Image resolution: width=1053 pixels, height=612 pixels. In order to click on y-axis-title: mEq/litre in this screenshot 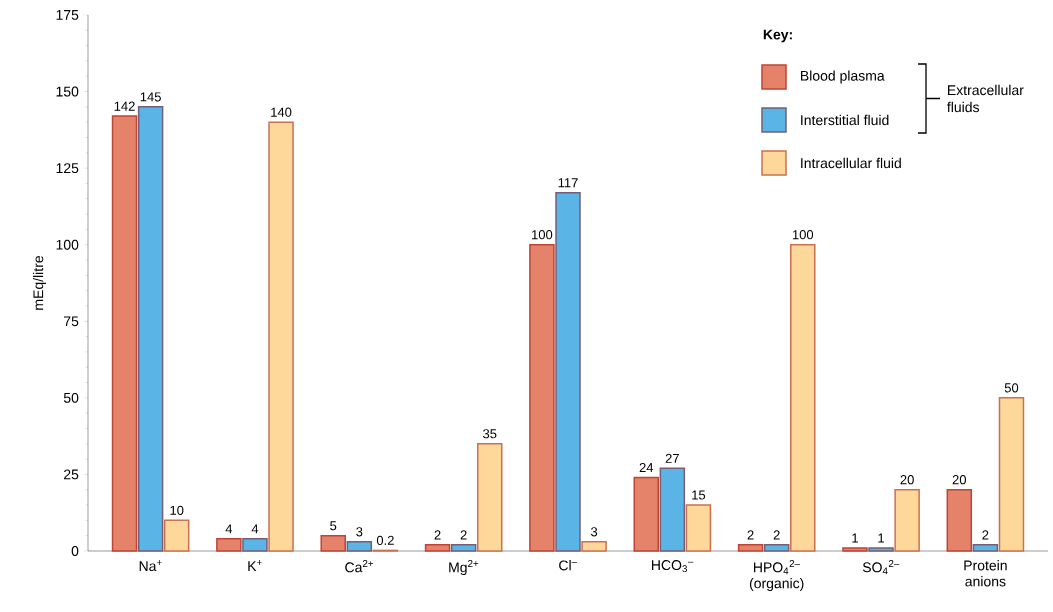, I will do `click(39, 282)`.